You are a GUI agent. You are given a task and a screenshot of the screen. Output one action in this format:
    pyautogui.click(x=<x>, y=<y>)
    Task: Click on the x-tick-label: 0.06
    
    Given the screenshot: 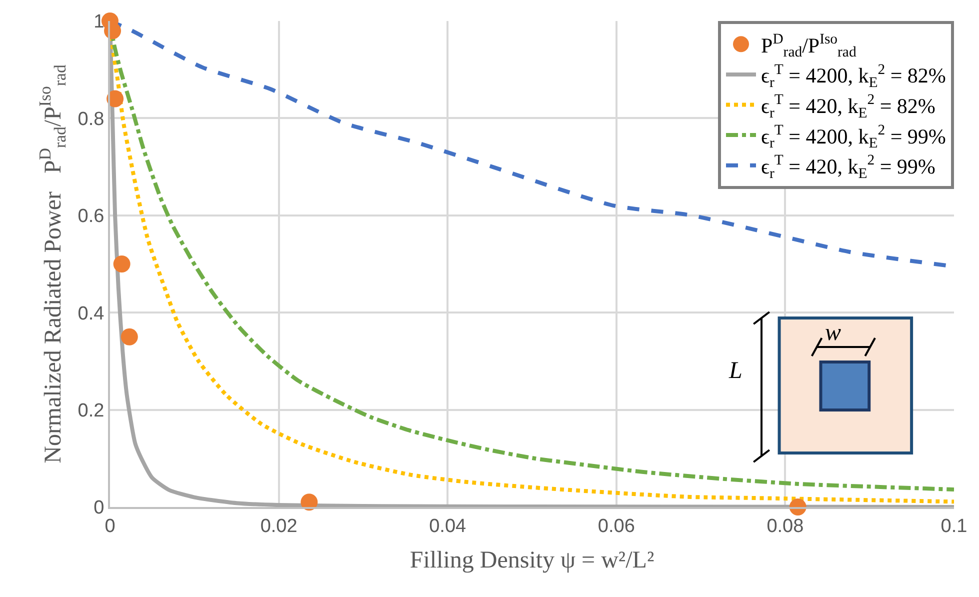 What is the action you would take?
    pyautogui.click(x=616, y=526)
    